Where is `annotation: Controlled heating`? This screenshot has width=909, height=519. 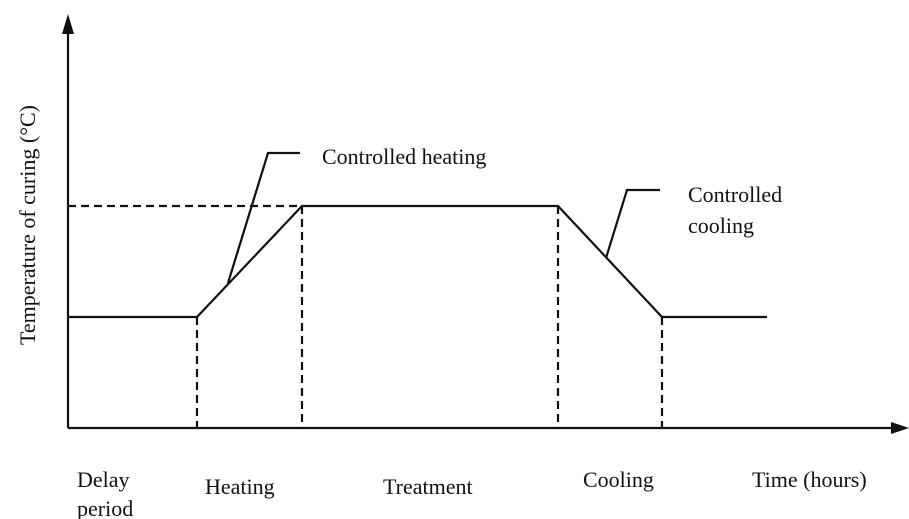 annotation: Controlled heating is located at coordinates (404, 156).